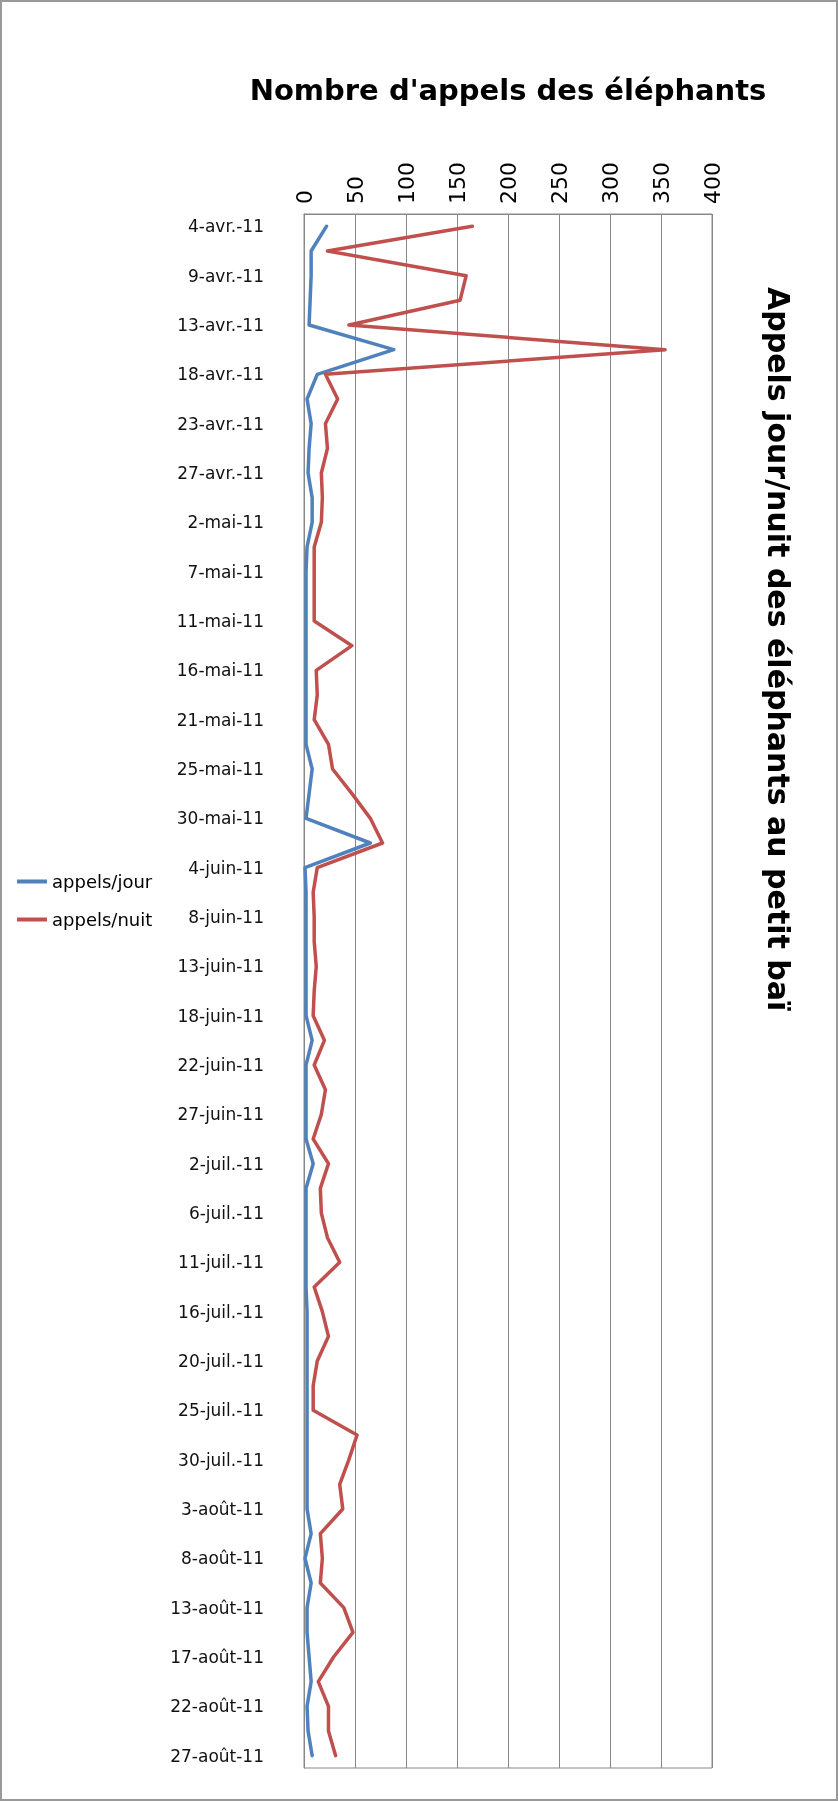 Image resolution: width=838 pixels, height=1801 pixels. I want to click on x-tick-label: 250, so click(559, 183).